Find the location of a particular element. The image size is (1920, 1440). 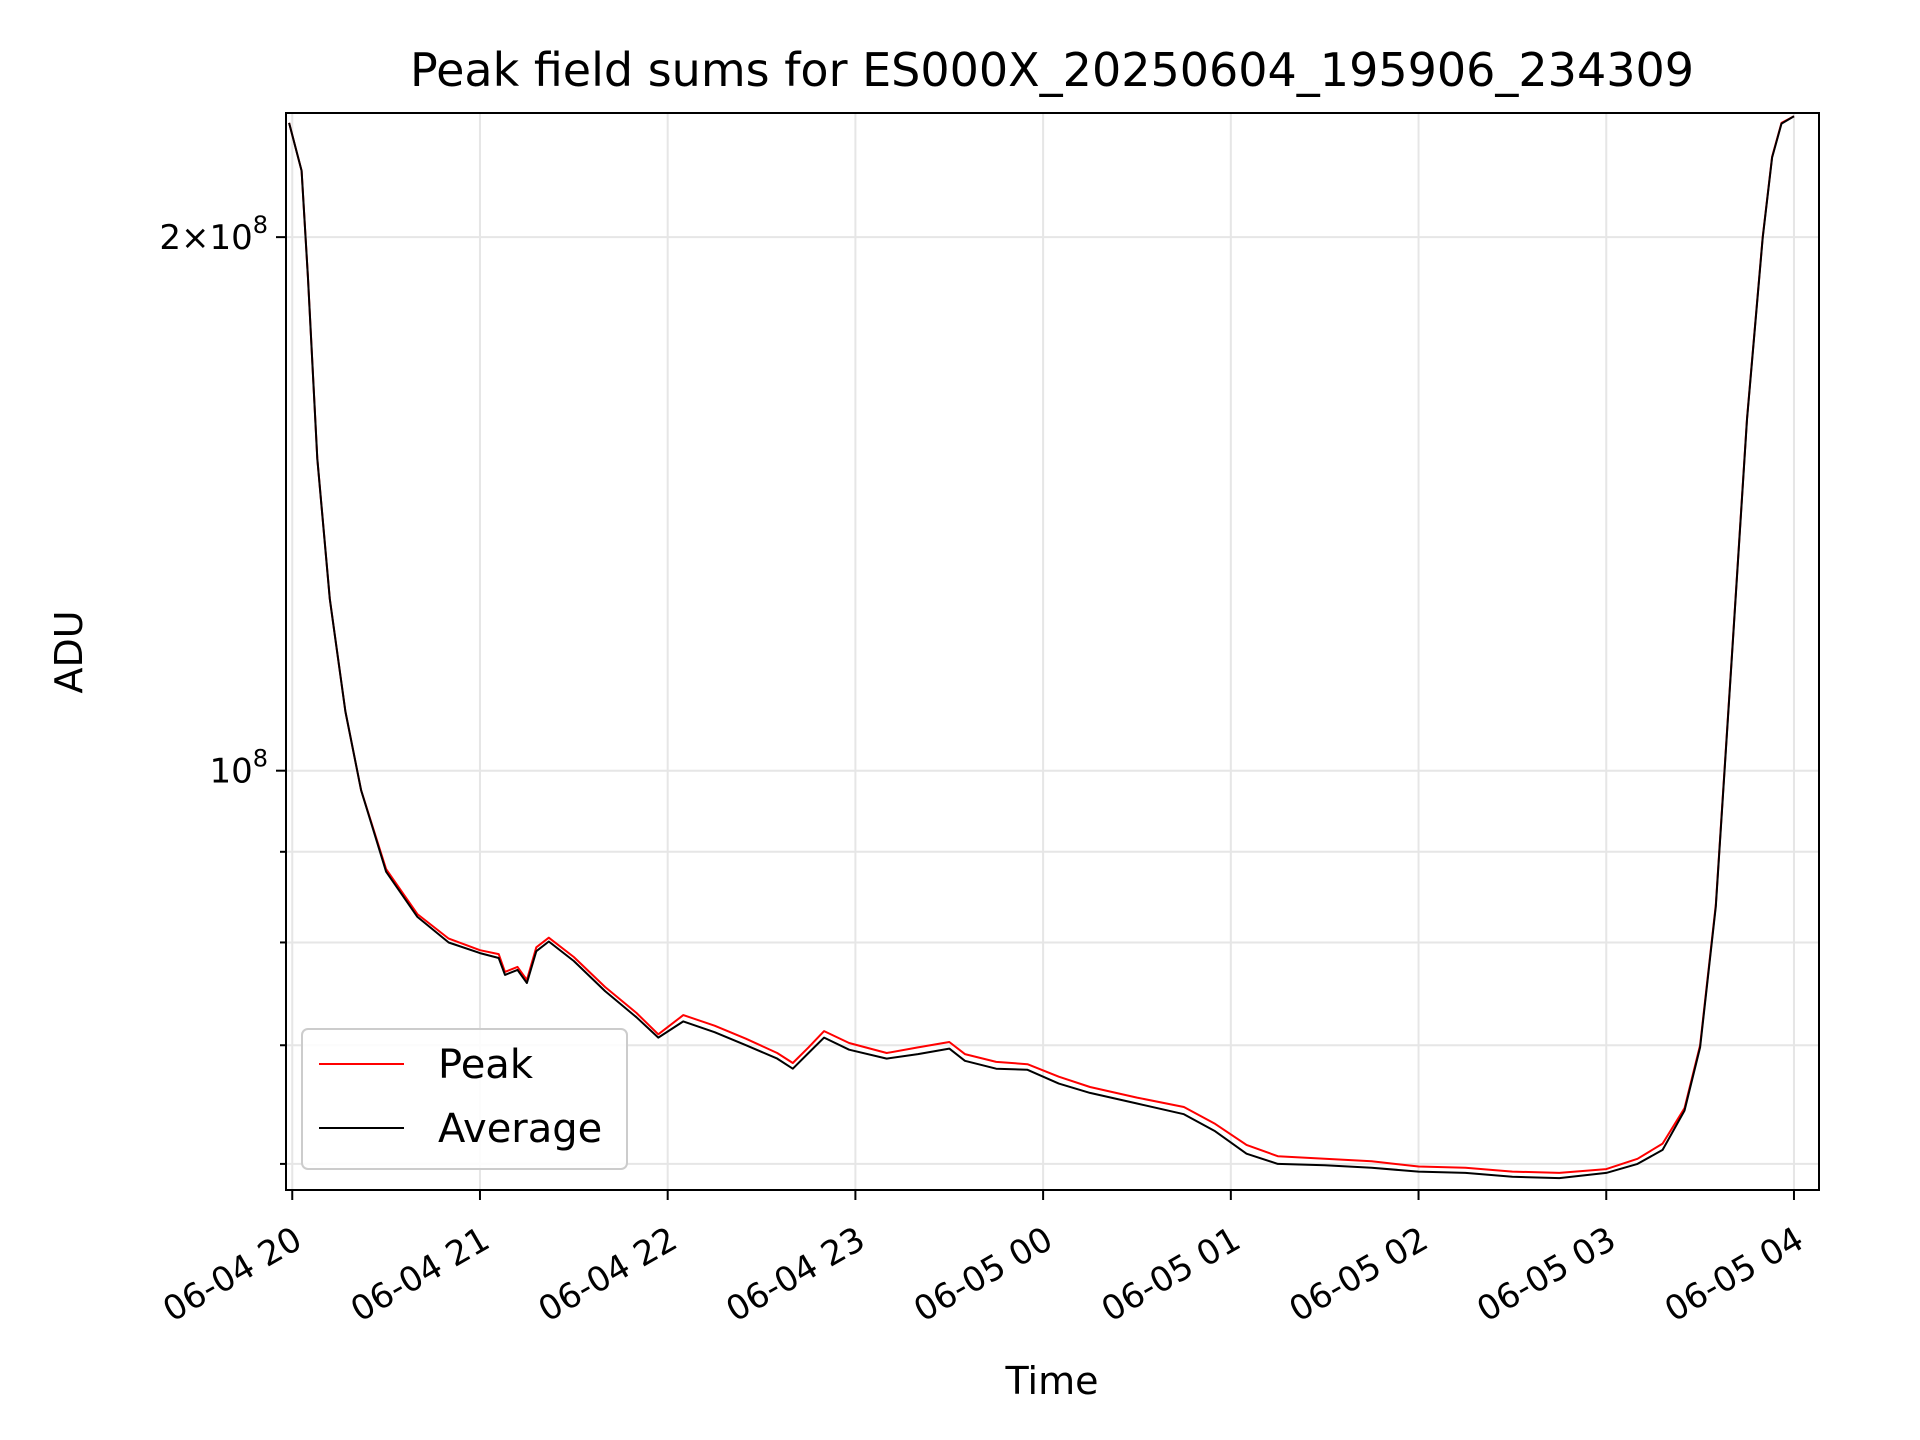

x-tick-label: 06-05 03 is located at coordinates (1546, 1274).